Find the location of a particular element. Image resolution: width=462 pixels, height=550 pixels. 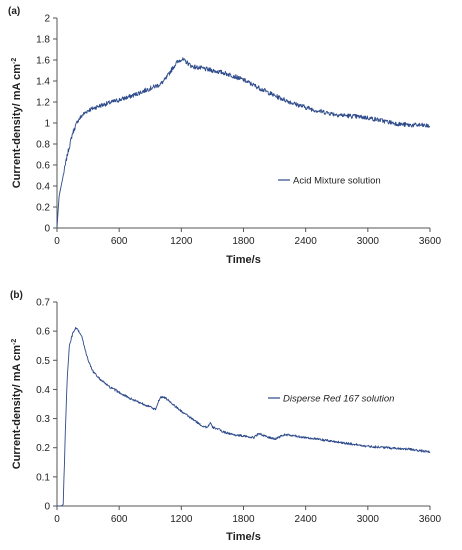

y-tick-label: 1.2 is located at coordinates (43, 103).